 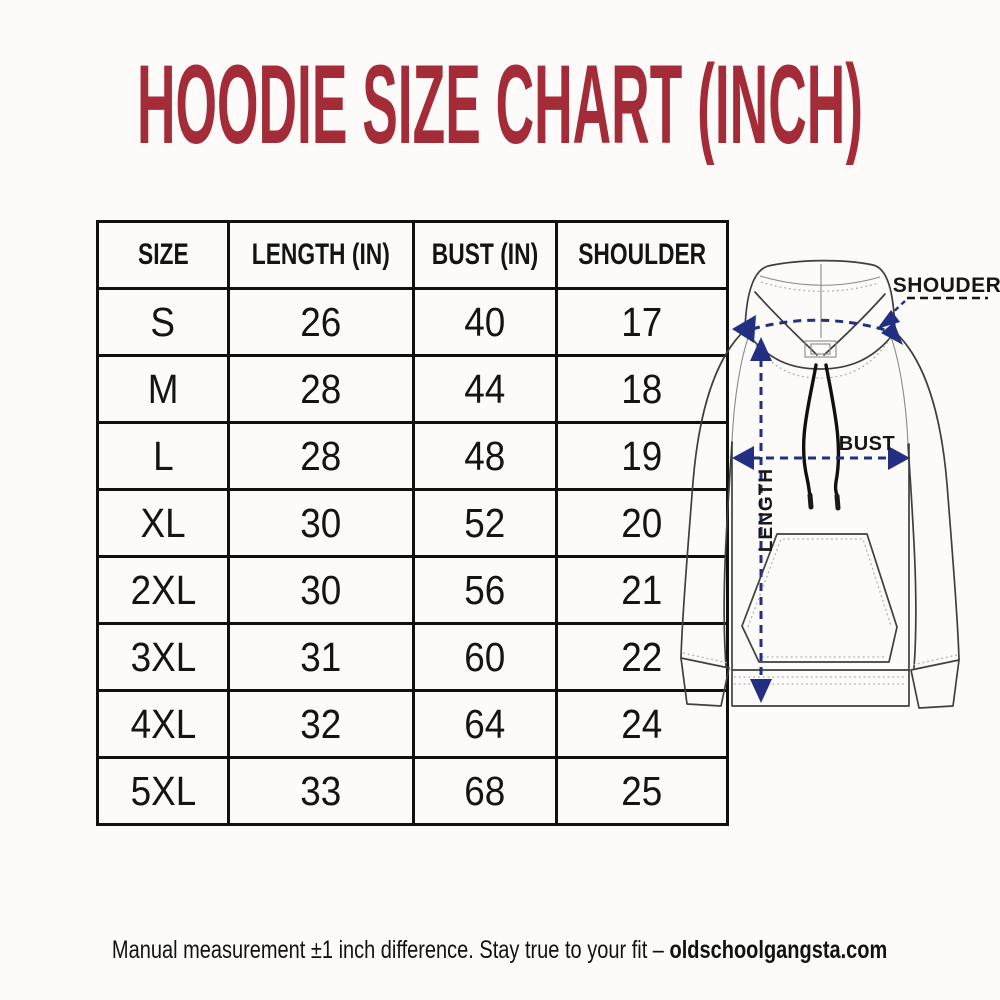 I want to click on column-header-label: SIZE, so click(x=163, y=254).